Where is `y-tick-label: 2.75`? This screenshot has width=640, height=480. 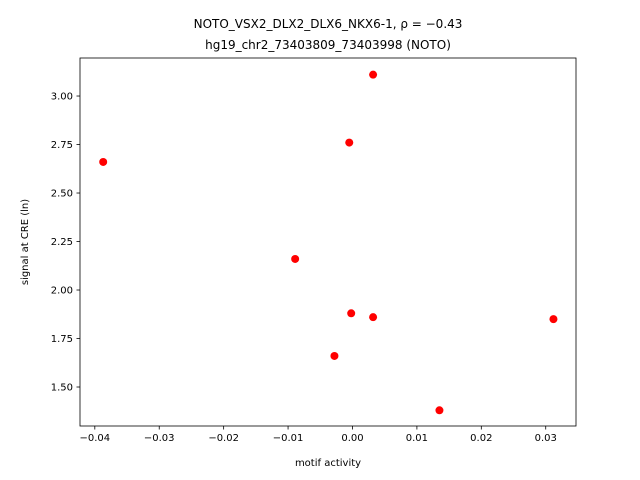 y-tick-label: 2.75 is located at coordinates (62, 145).